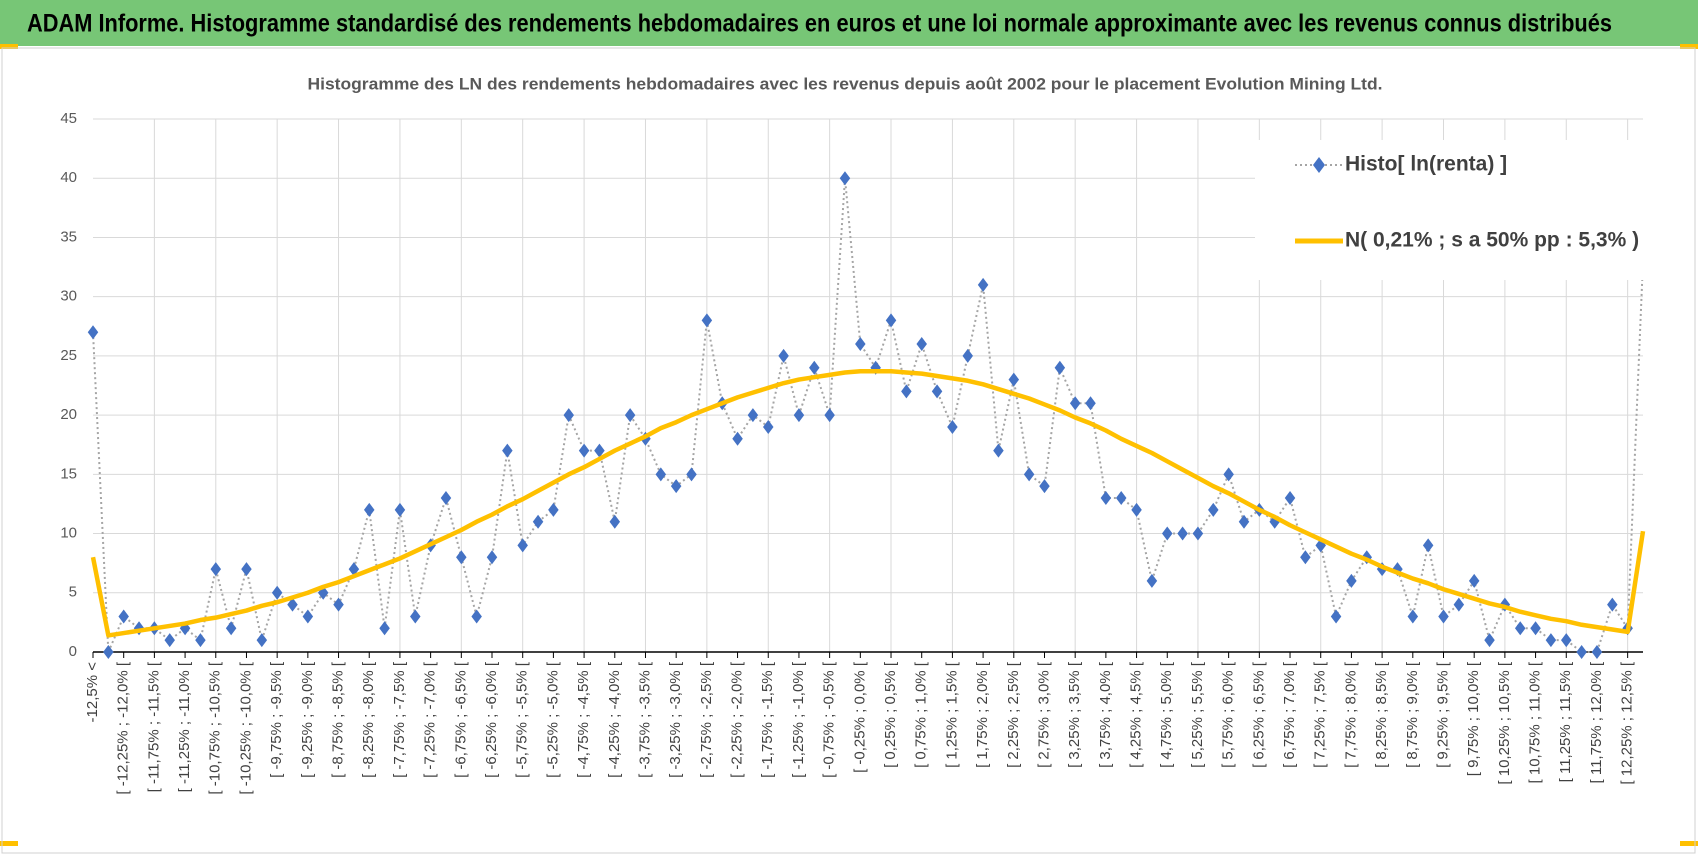  I want to click on x-tick-label: [ 3,75% ; 4,0% [, so click(1105, 714).